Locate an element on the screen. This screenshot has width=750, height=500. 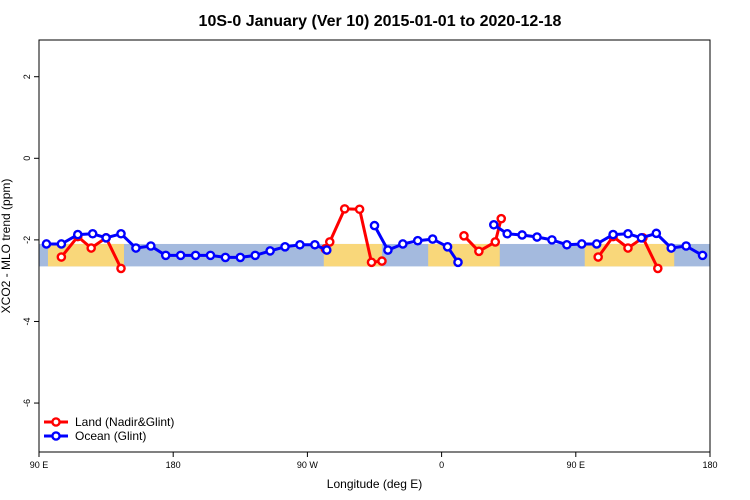
legend-ocean-label: Ocean (Glint) is located at coordinates (110, 436).